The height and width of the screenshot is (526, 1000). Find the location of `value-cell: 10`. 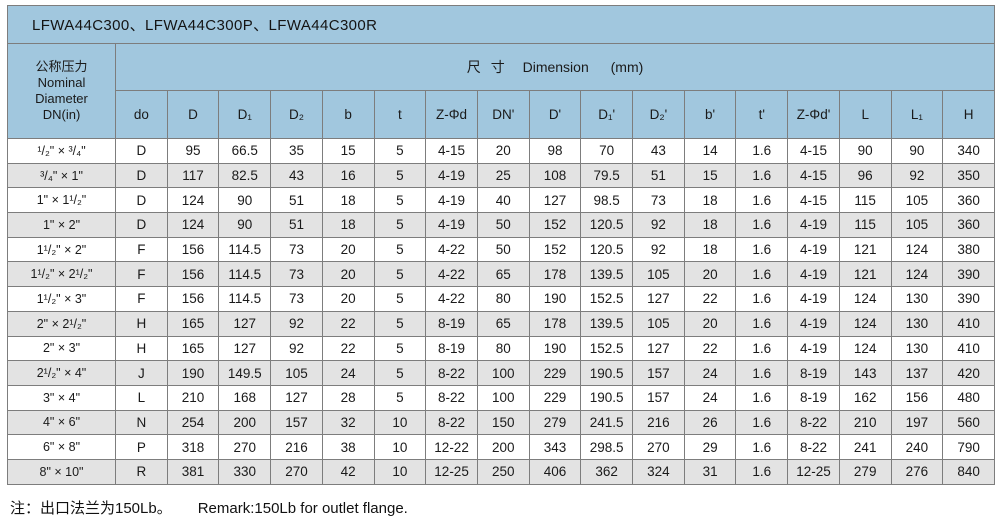

value-cell: 10 is located at coordinates (400, 447).